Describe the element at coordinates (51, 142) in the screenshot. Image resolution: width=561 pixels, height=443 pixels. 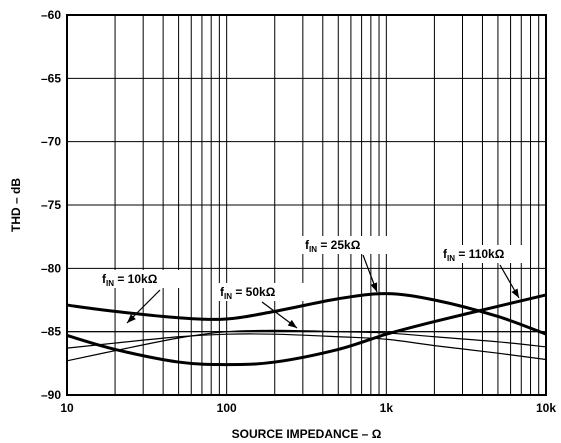
I see `y-tick-label: –70` at that location.